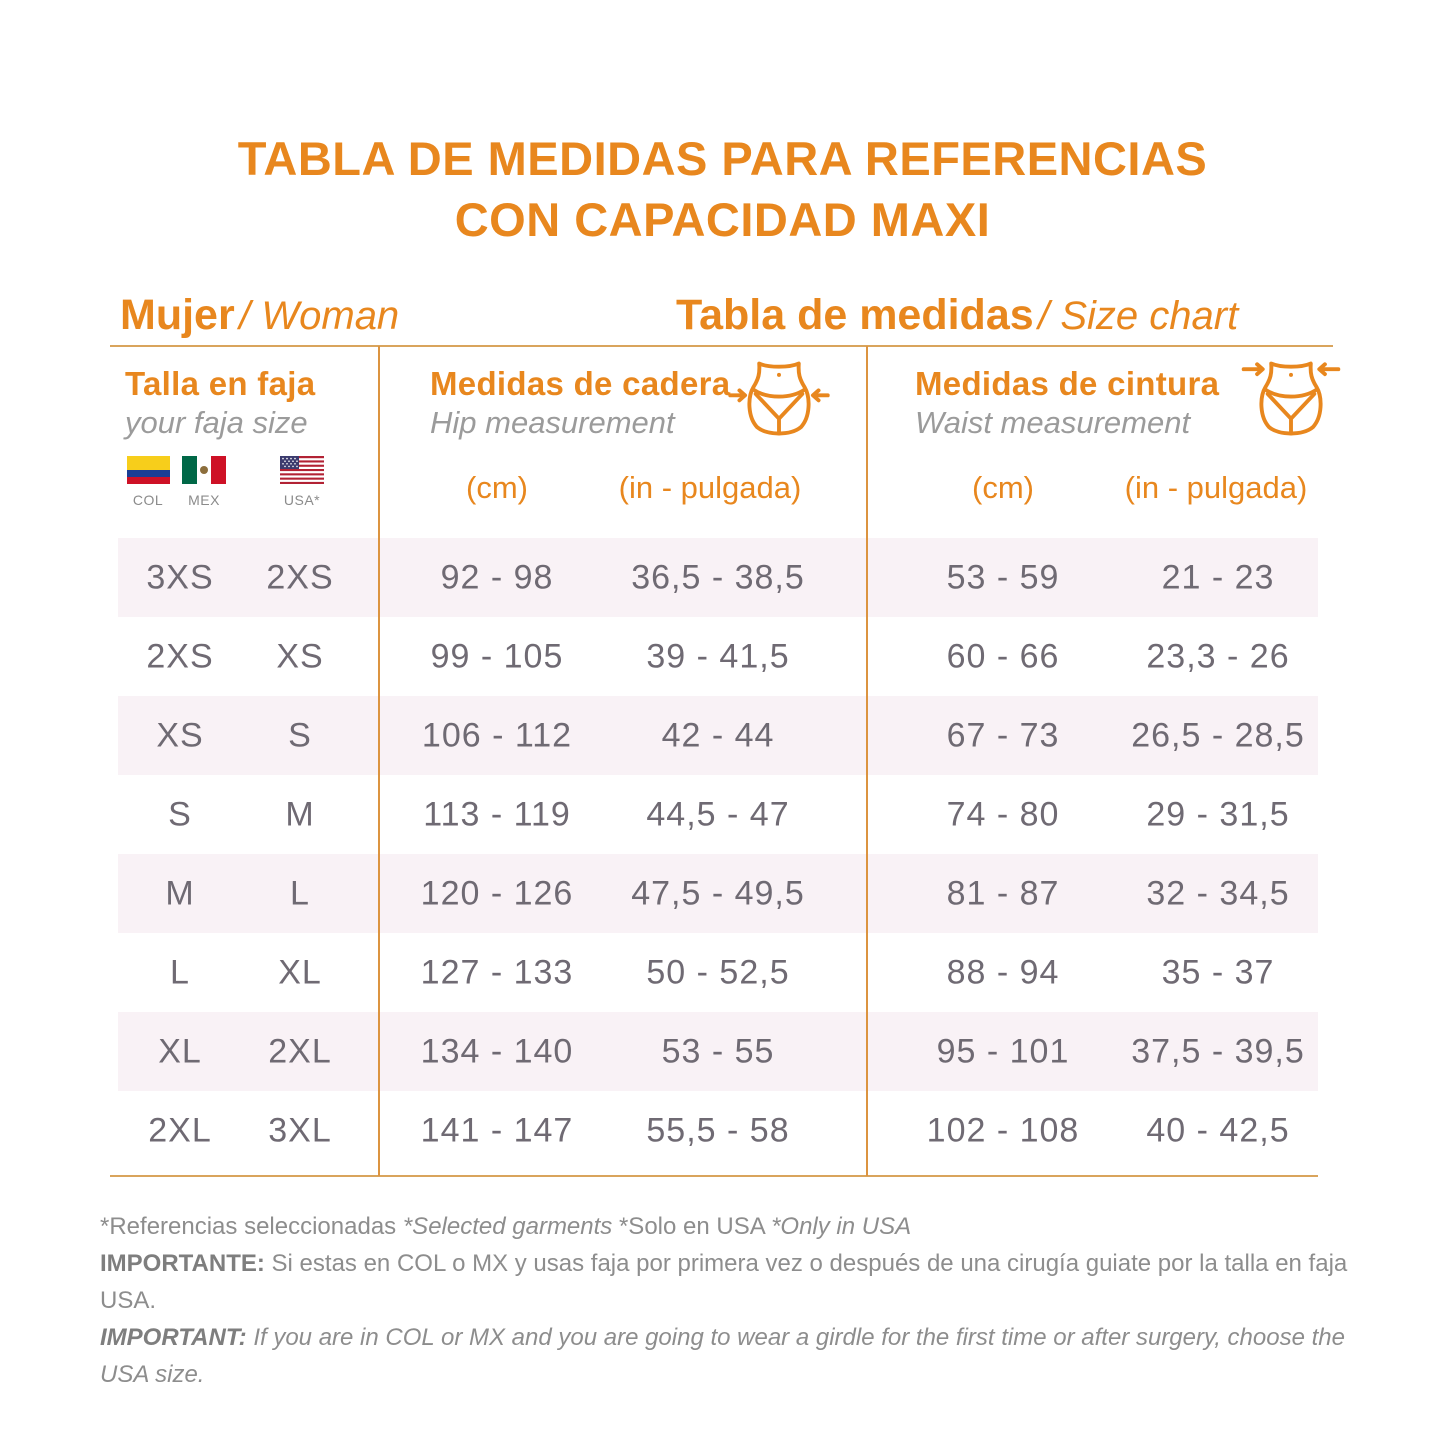 This screenshot has width=1445, height=1445. I want to click on cell-size-usa: XS, so click(300, 656).